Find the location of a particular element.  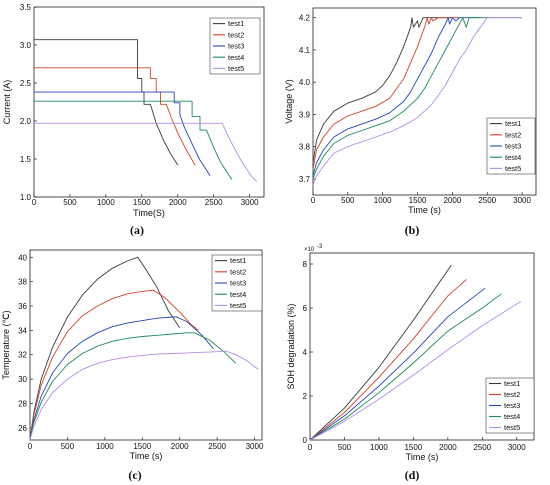

y-tick-label: 38 is located at coordinates (22, 282).